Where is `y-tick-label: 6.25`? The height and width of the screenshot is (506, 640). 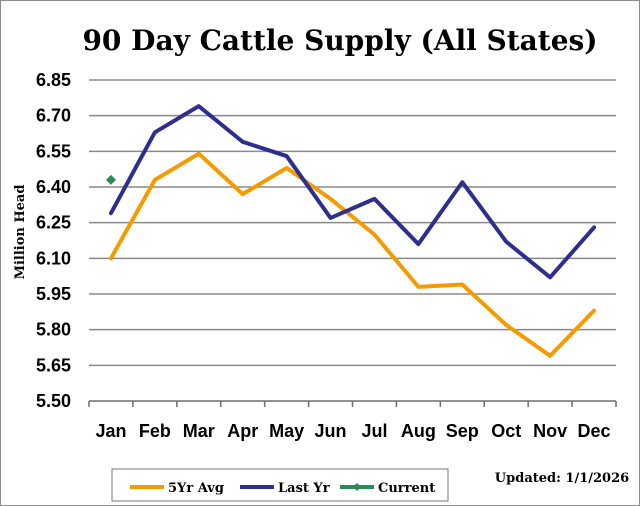 y-tick-label: 6.25 is located at coordinates (53, 223).